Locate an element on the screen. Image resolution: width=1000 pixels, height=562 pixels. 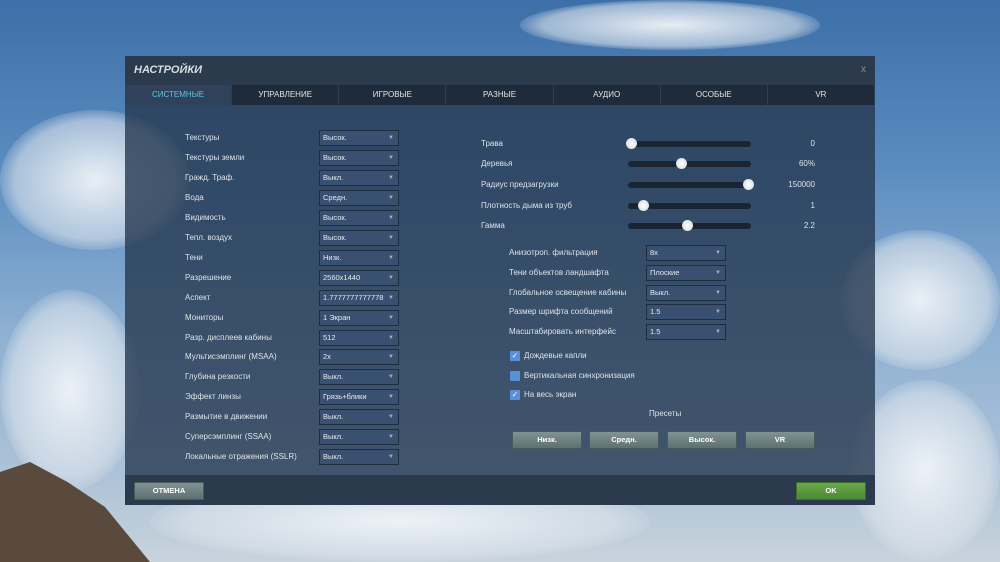
footer: ОТМЕНА OK is located at coordinates (500, 490).